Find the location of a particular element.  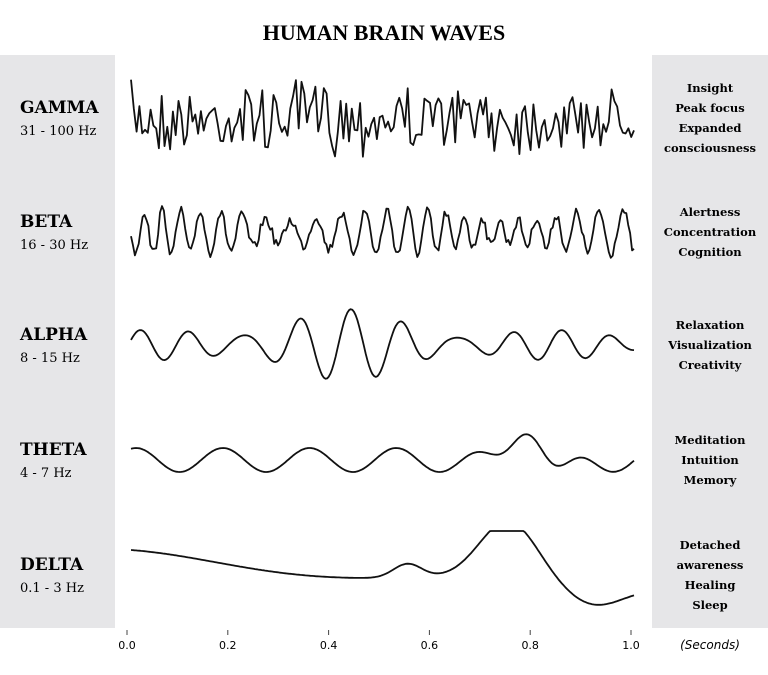

wave-name: DELTA is located at coordinates (52, 565).